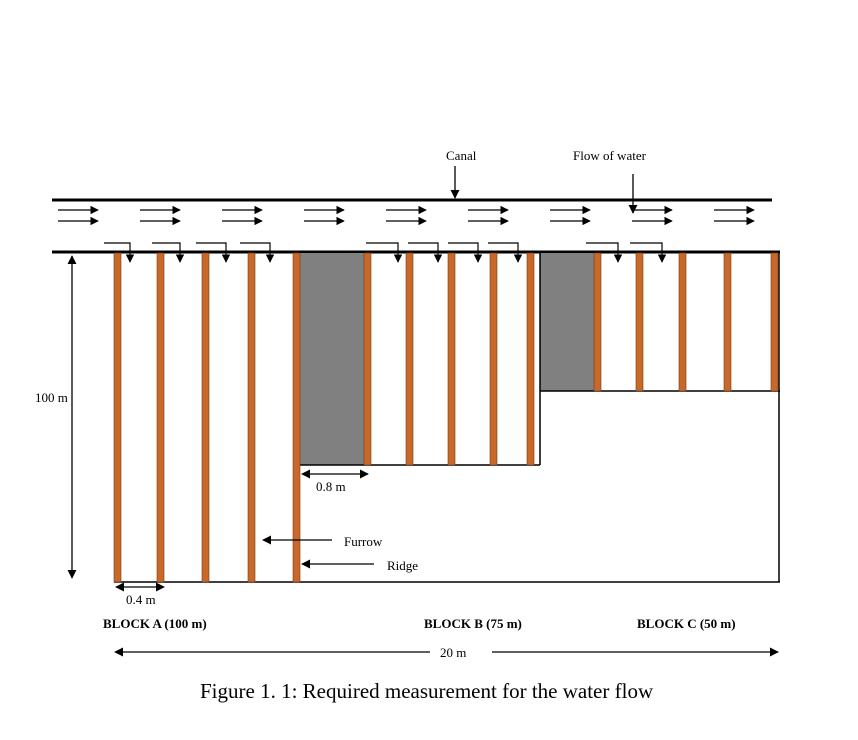  I want to click on ridge-spacing-label: 0.8 m, so click(331, 486).